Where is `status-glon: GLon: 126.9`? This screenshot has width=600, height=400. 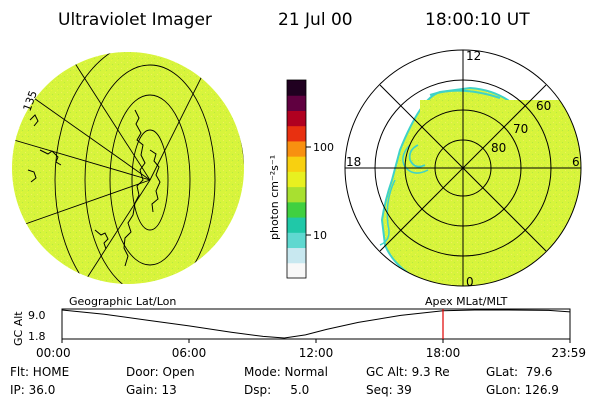 status-glon: GLon: 126.9 is located at coordinates (522, 390).